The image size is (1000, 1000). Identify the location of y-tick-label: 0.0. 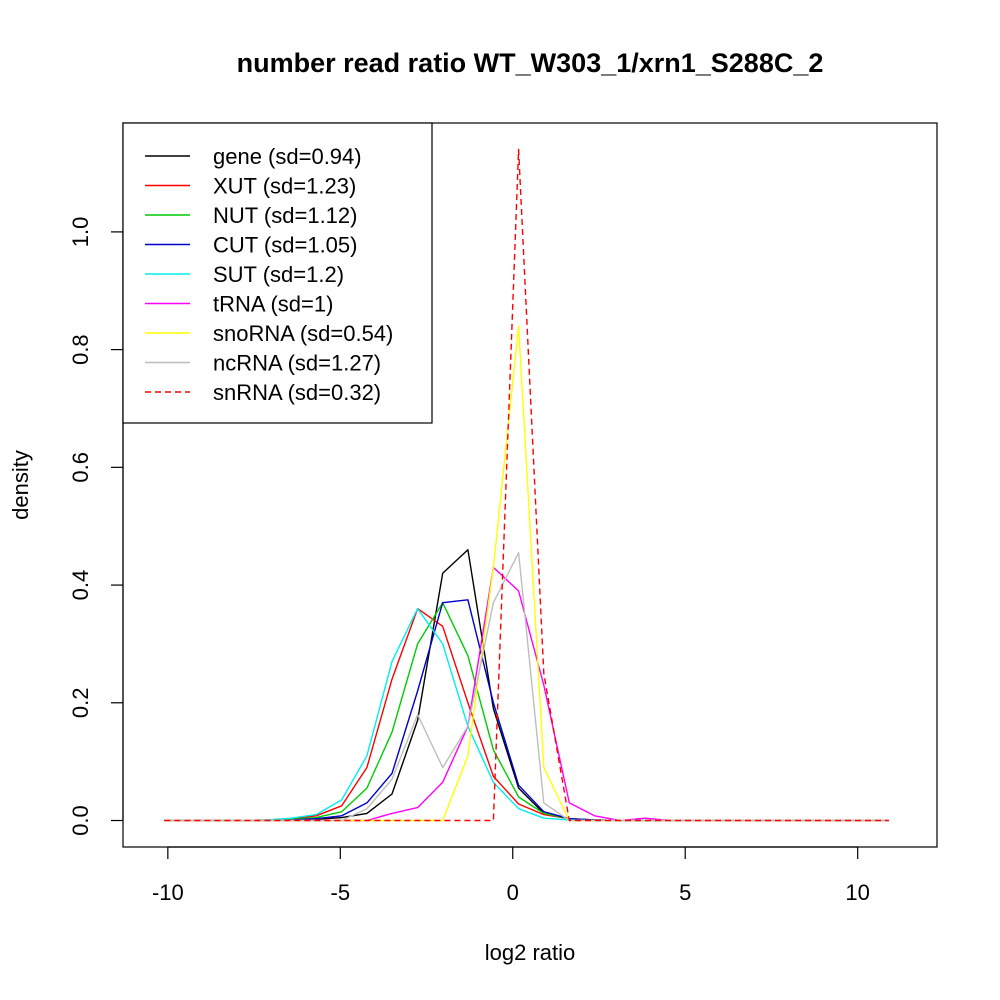
(80, 820).